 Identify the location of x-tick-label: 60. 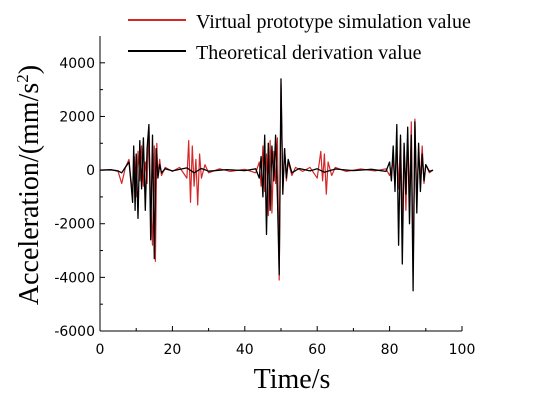
(317, 350).